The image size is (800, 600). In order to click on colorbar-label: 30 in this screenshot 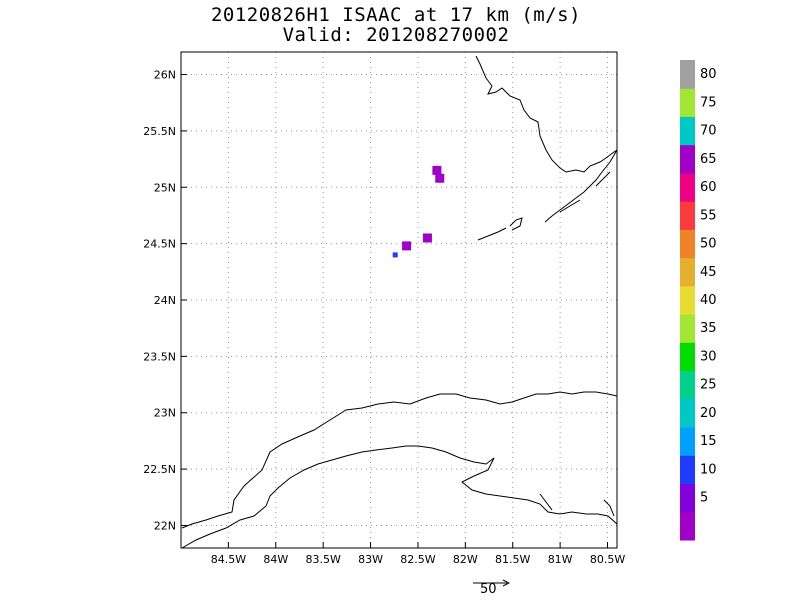, I will do `click(708, 356)`.